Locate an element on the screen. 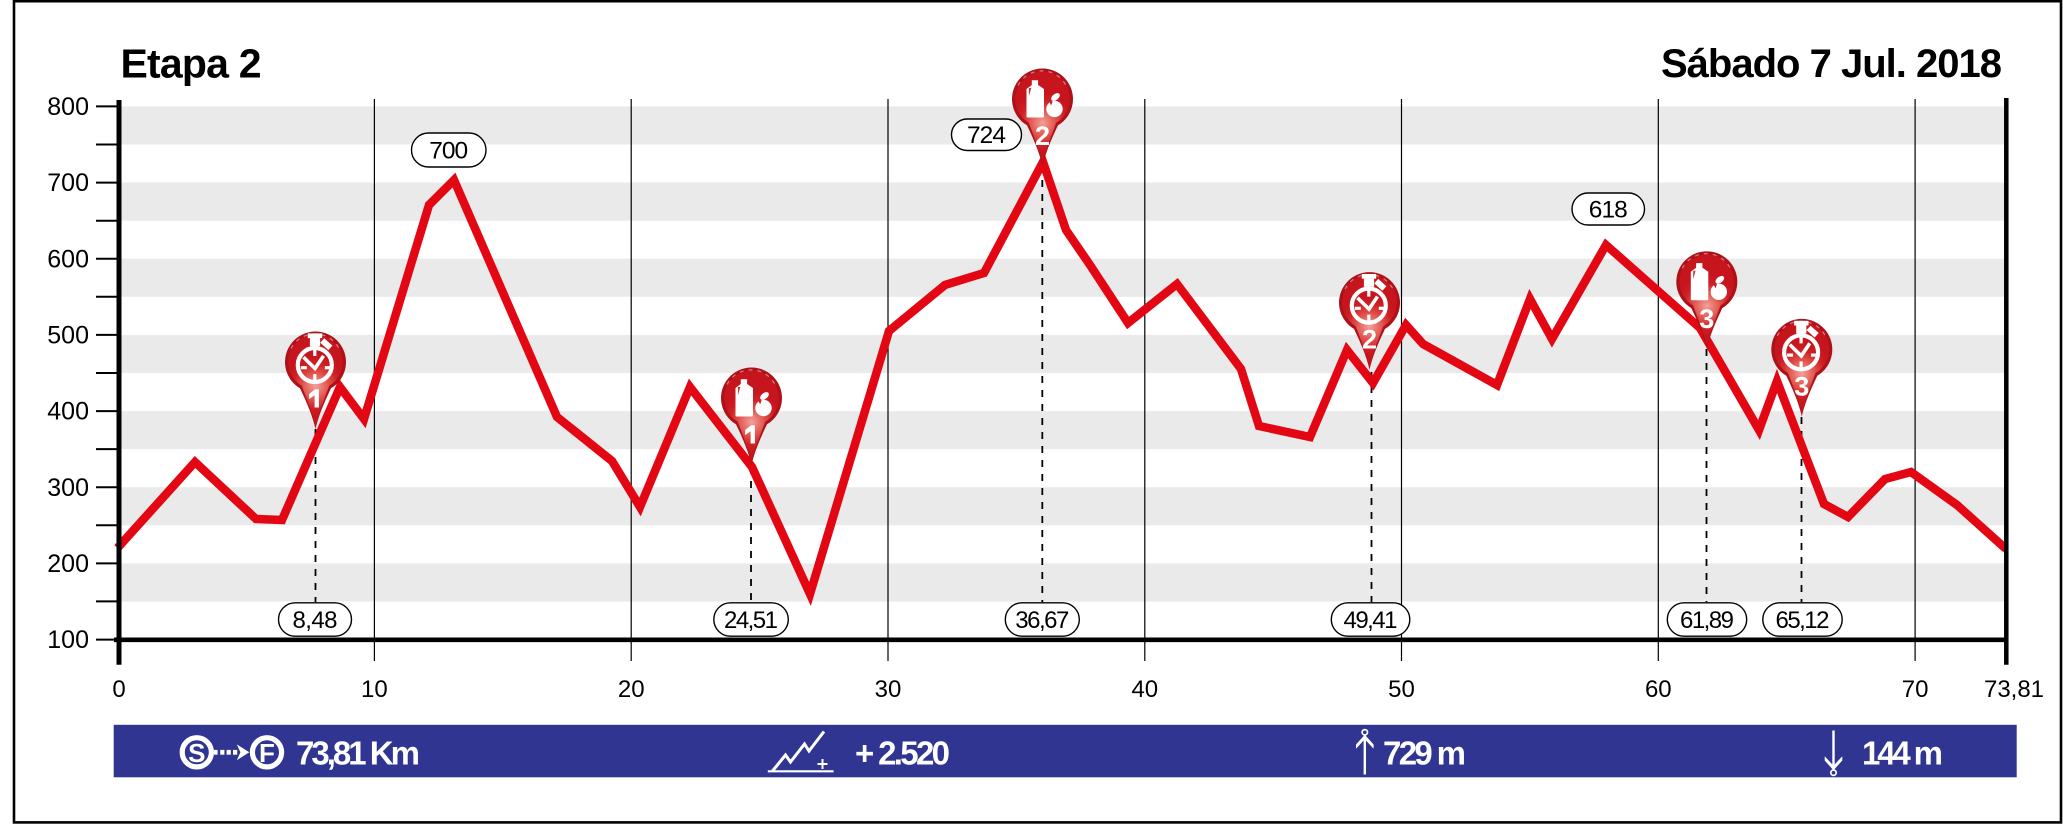 This screenshot has height=824, width=2063. svg-text: 30 is located at coordinates (888, 689).